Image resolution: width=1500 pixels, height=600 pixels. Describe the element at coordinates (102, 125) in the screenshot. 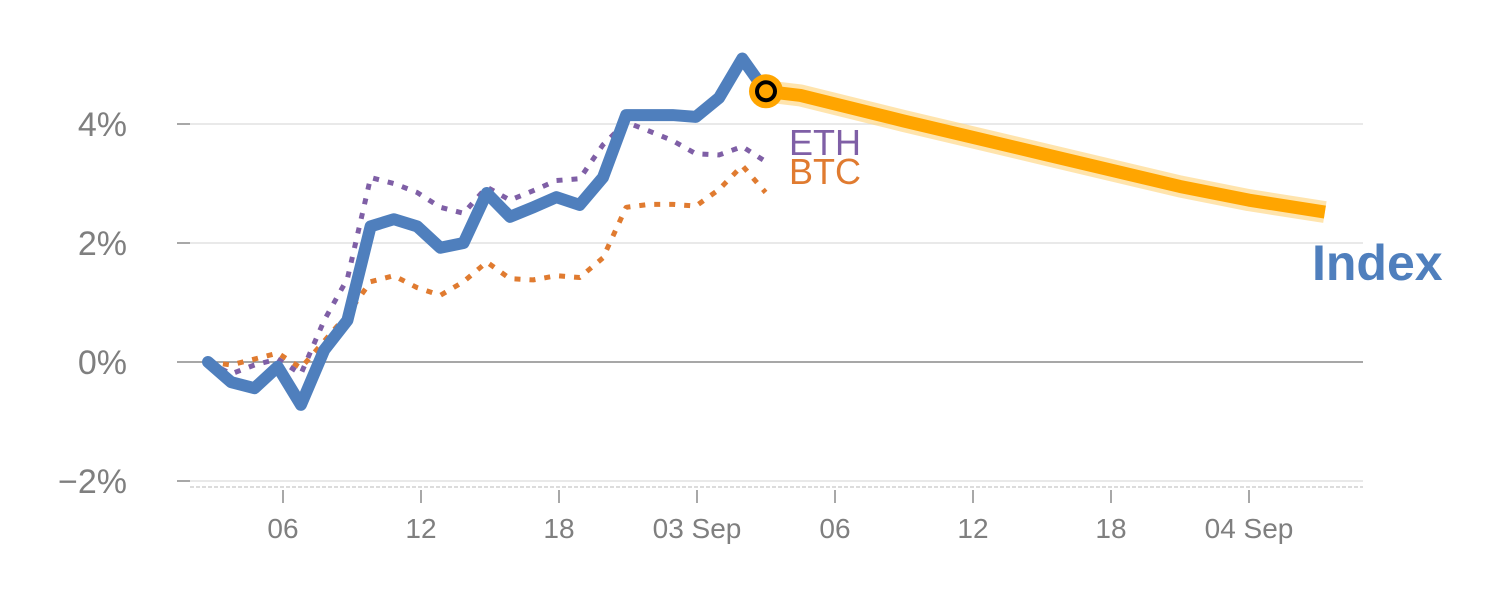

I see `y-tick-label: 4%` at that location.